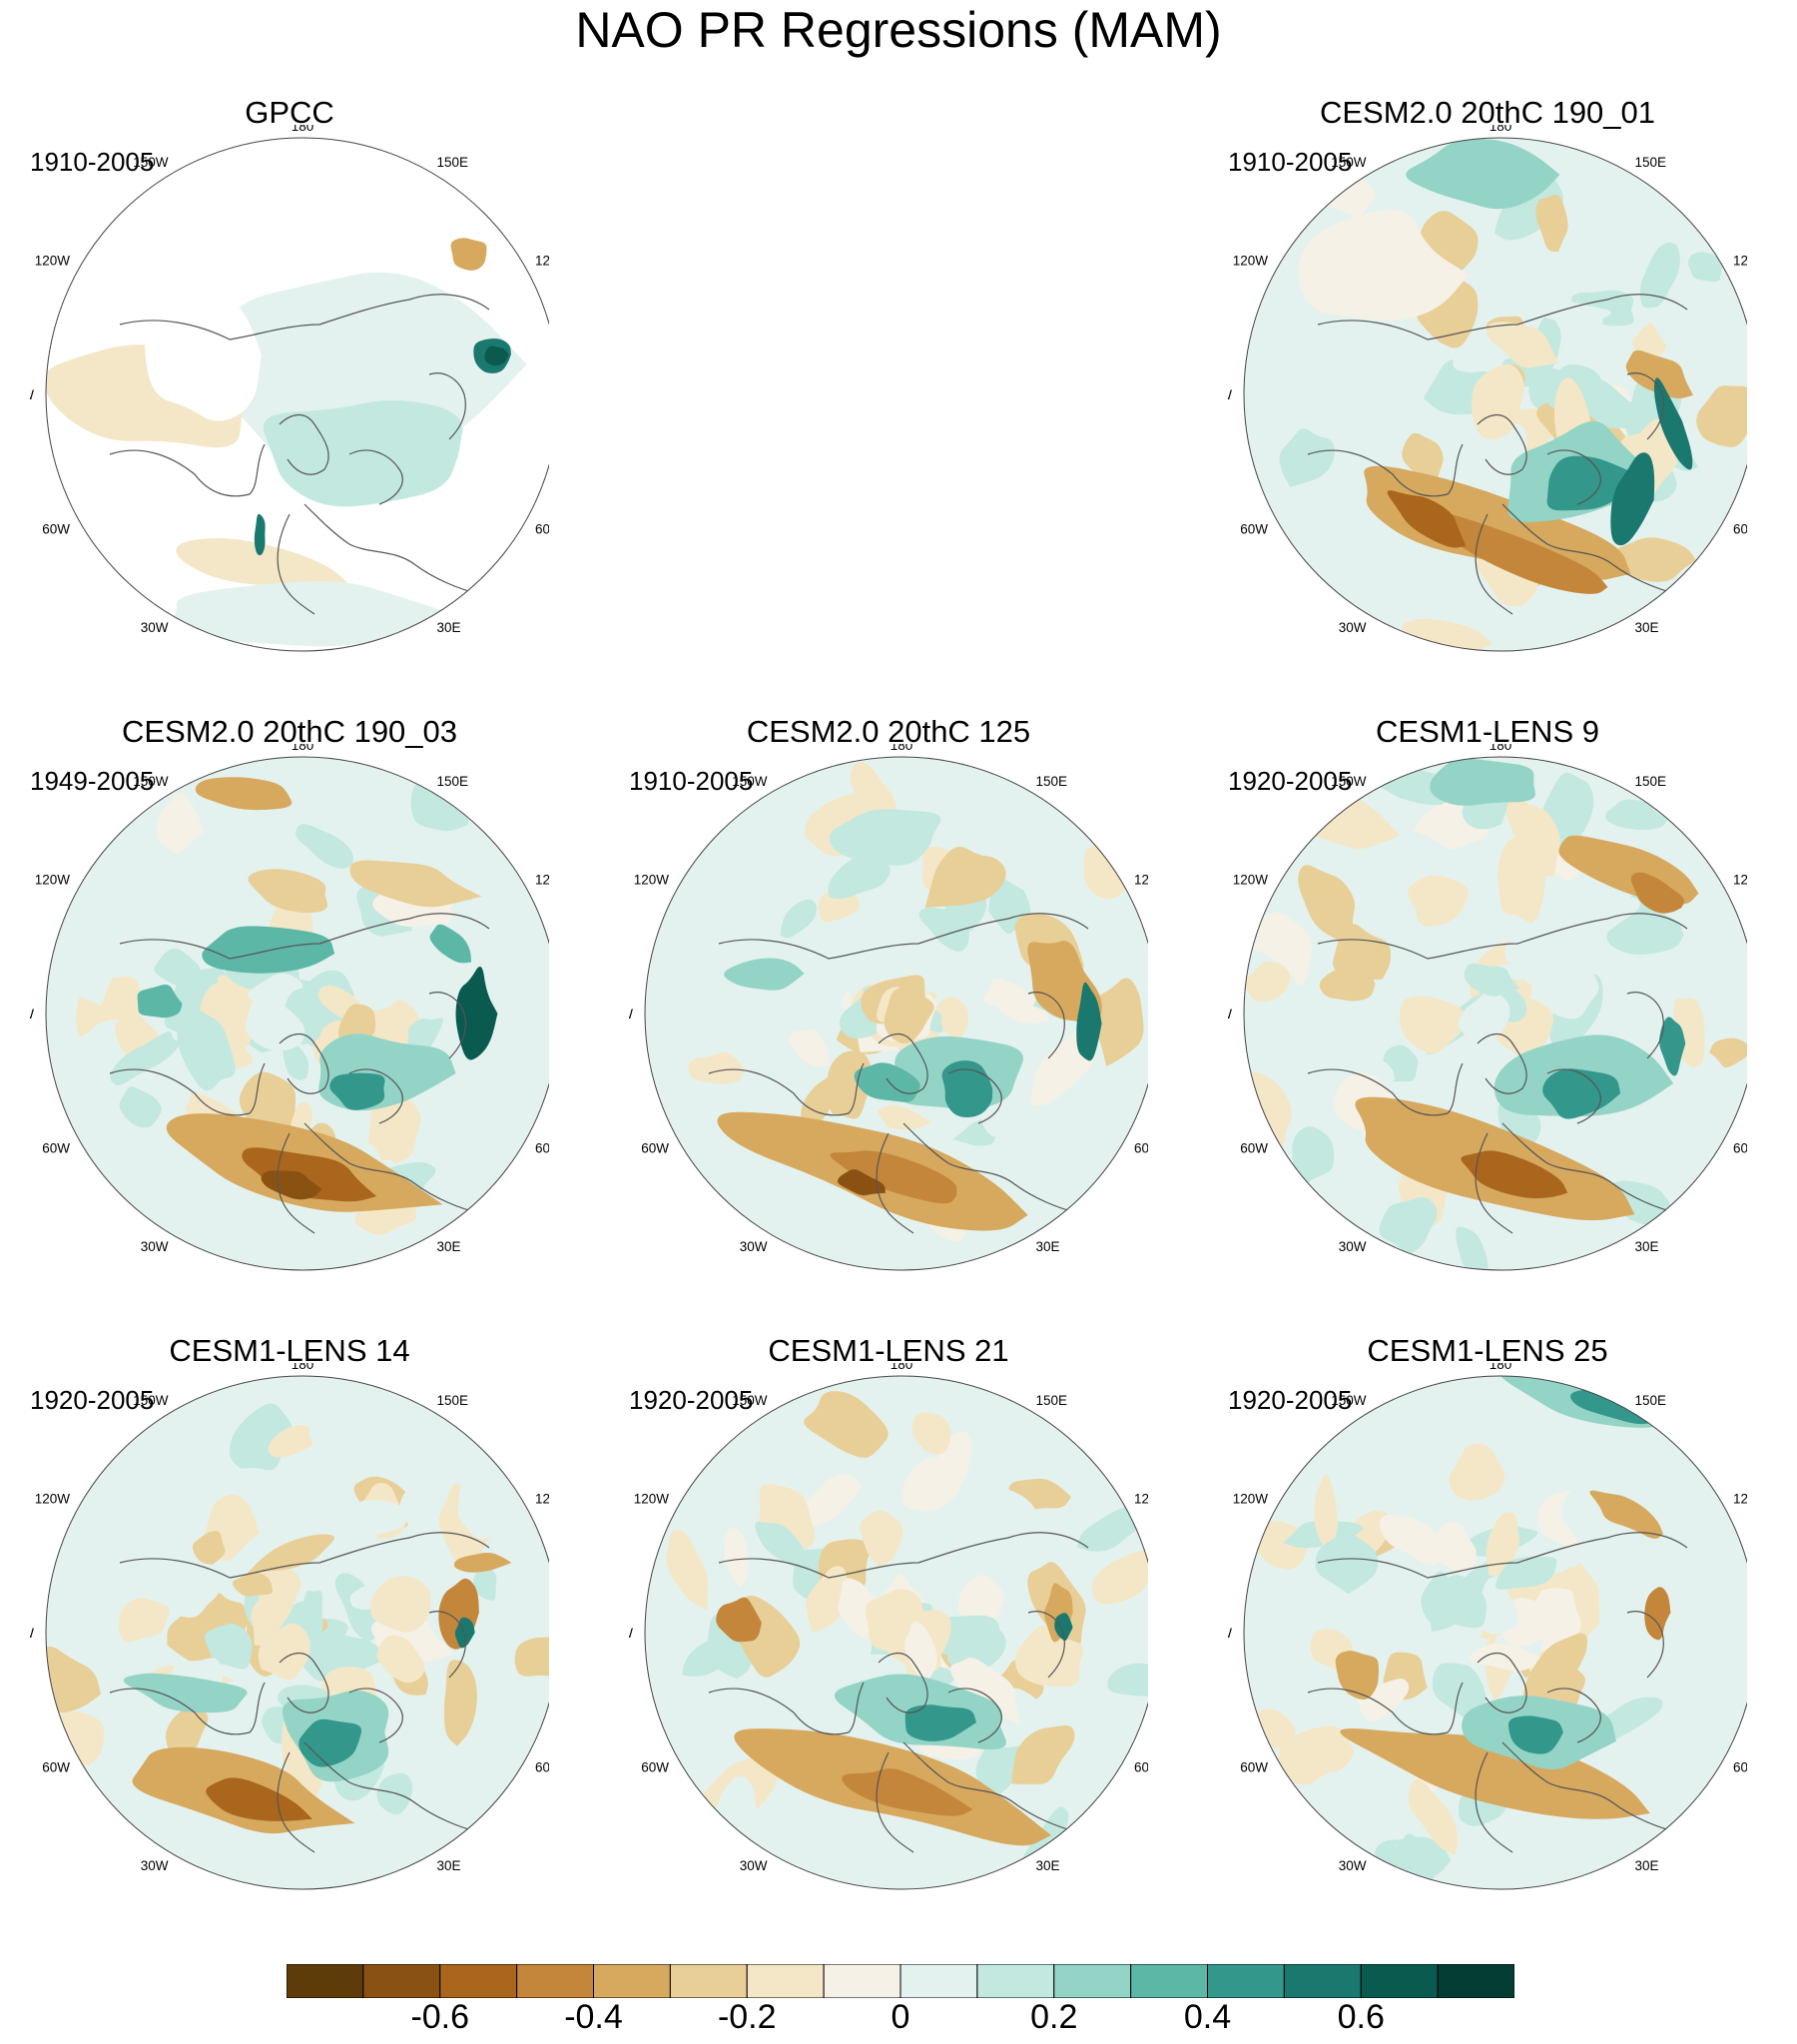 The image size is (1797, 2044). I want to click on panel-title: CESM1-LENS 21, so click(888, 1350).